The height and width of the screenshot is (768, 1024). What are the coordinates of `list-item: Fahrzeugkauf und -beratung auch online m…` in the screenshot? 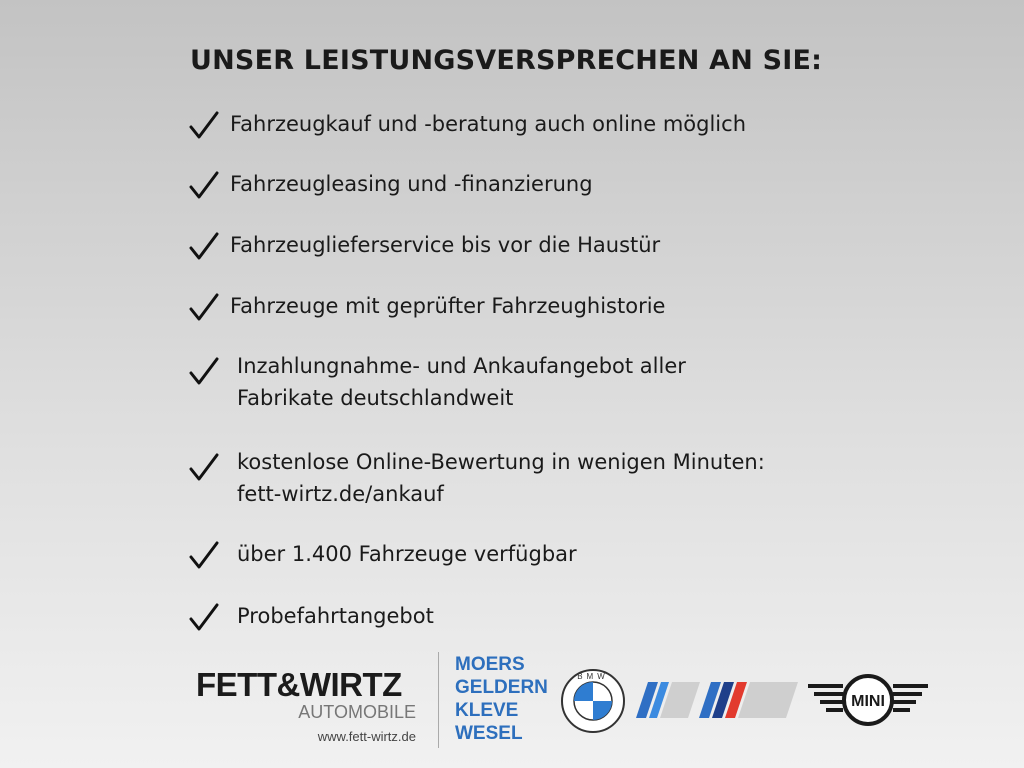 It's located at (488, 124).